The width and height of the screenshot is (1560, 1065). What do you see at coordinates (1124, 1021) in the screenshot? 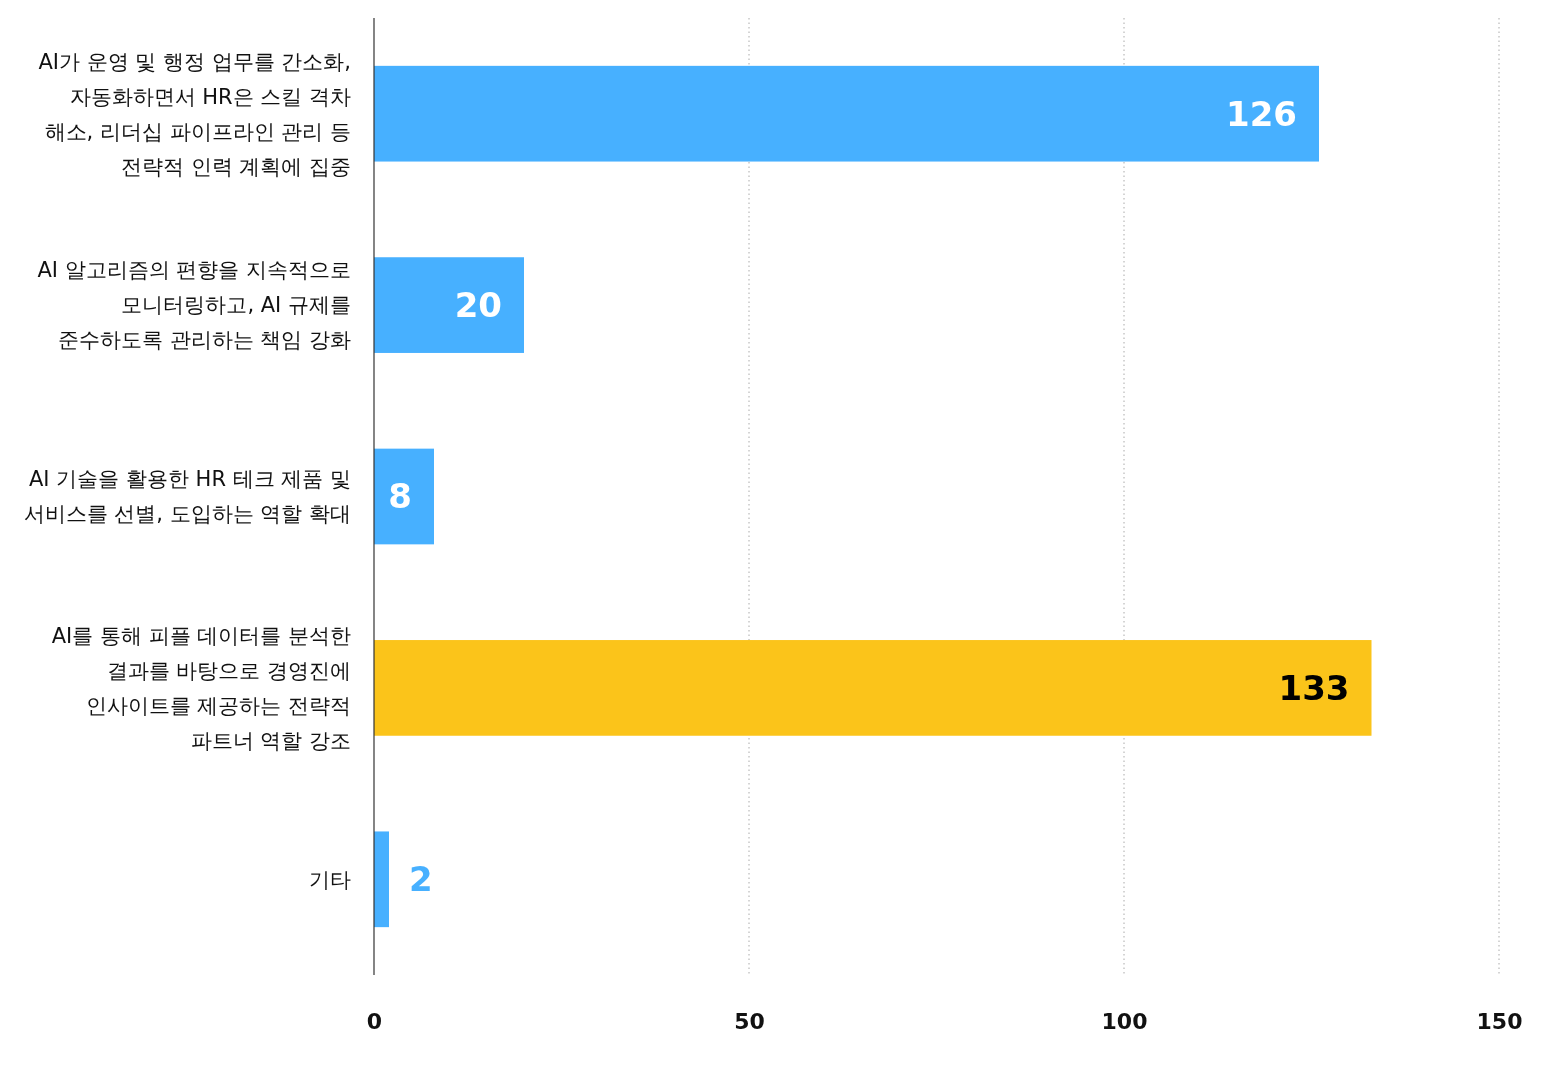
I see `x-tick-label: 100` at bounding box center [1124, 1021].